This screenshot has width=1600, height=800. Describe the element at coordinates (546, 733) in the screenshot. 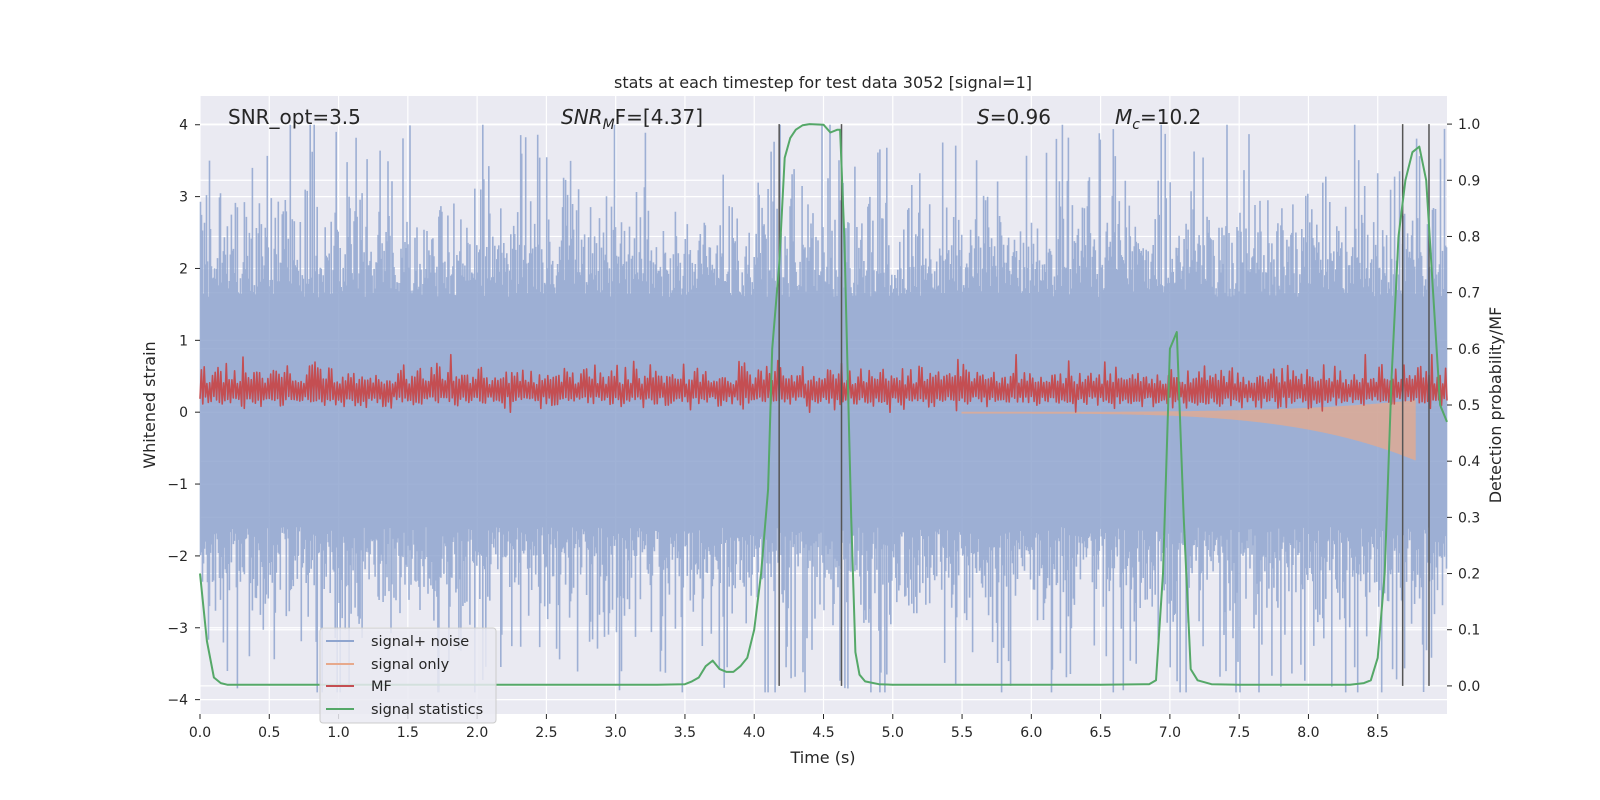

I see `x-tick-label: 2.5` at that location.